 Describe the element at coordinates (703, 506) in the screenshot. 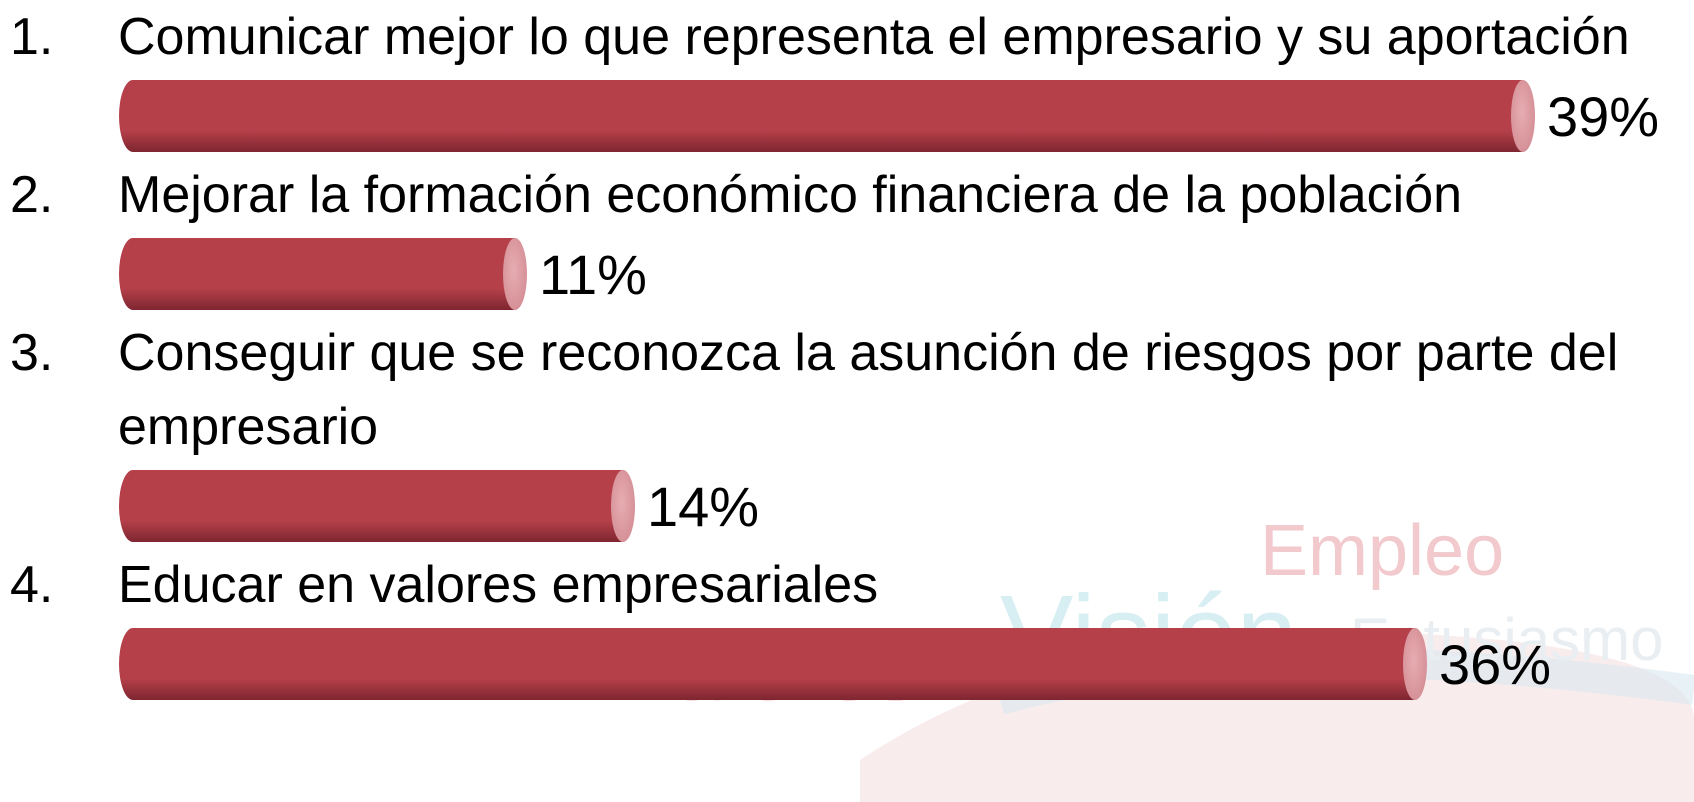

I see `value-label: 14%` at that location.